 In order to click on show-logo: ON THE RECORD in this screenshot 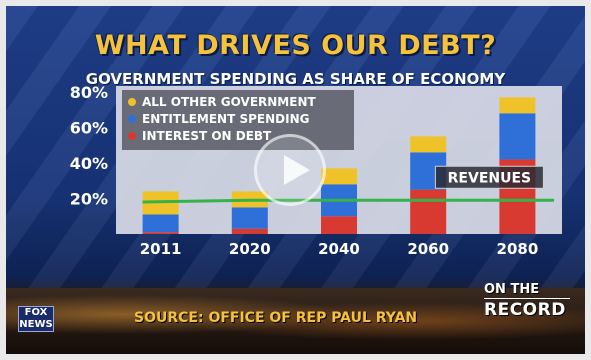, I will do `click(527, 301)`.